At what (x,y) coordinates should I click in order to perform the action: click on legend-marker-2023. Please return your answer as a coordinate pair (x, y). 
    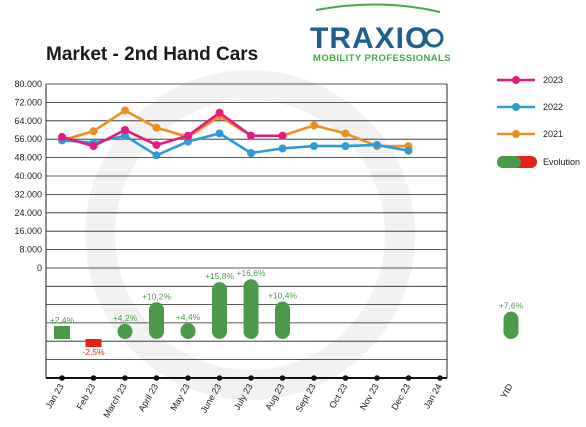
    Looking at the image, I should click on (516, 80).